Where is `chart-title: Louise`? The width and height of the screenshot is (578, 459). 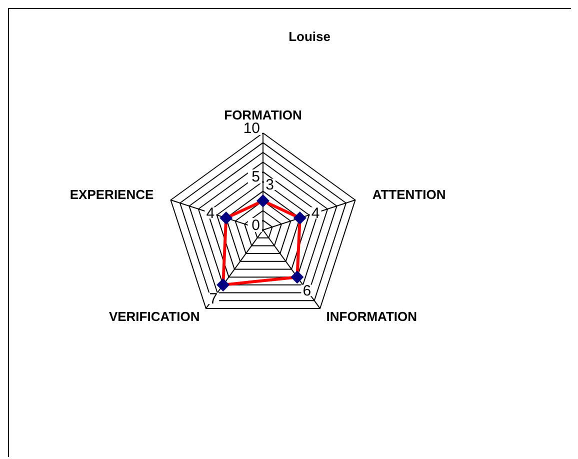 chart-title: Louise is located at coordinates (309, 36).